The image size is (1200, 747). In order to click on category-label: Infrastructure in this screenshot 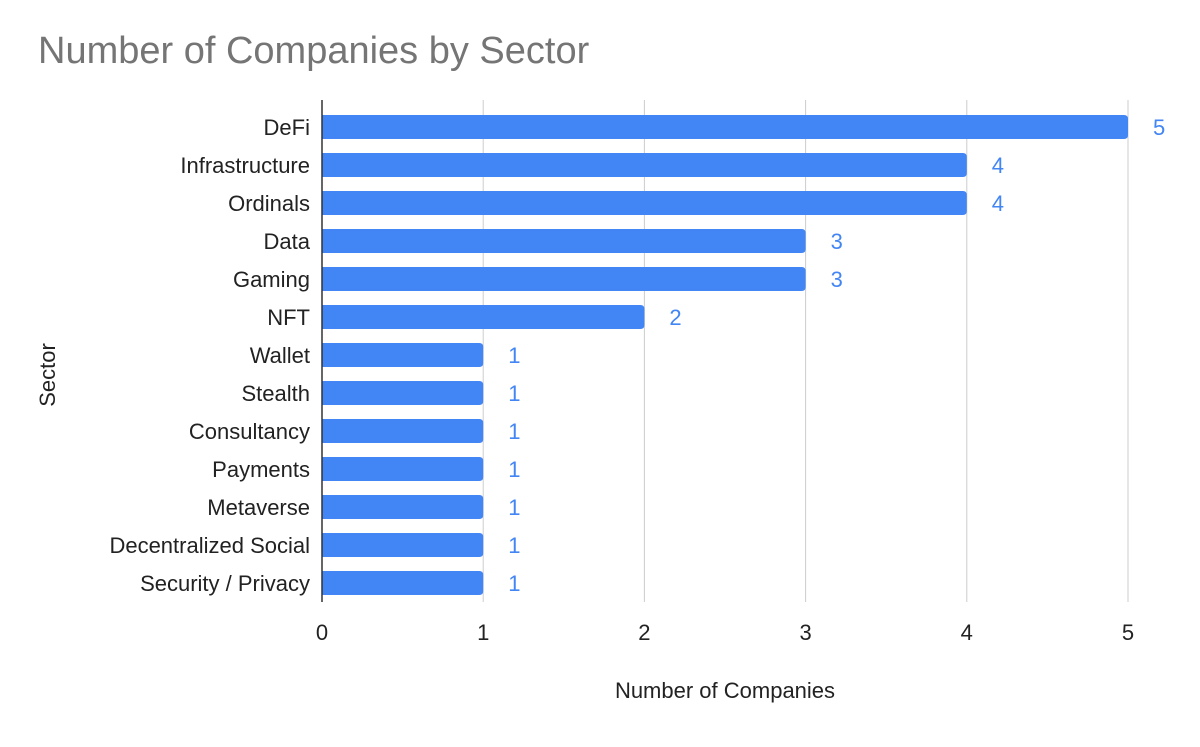, I will do `click(245, 165)`.